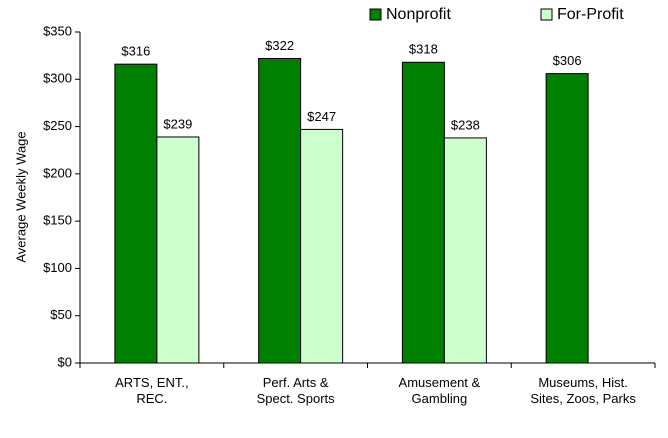 Image resolution: width=668 pixels, height=438 pixels. I want to click on data-label: $318, so click(423, 49).